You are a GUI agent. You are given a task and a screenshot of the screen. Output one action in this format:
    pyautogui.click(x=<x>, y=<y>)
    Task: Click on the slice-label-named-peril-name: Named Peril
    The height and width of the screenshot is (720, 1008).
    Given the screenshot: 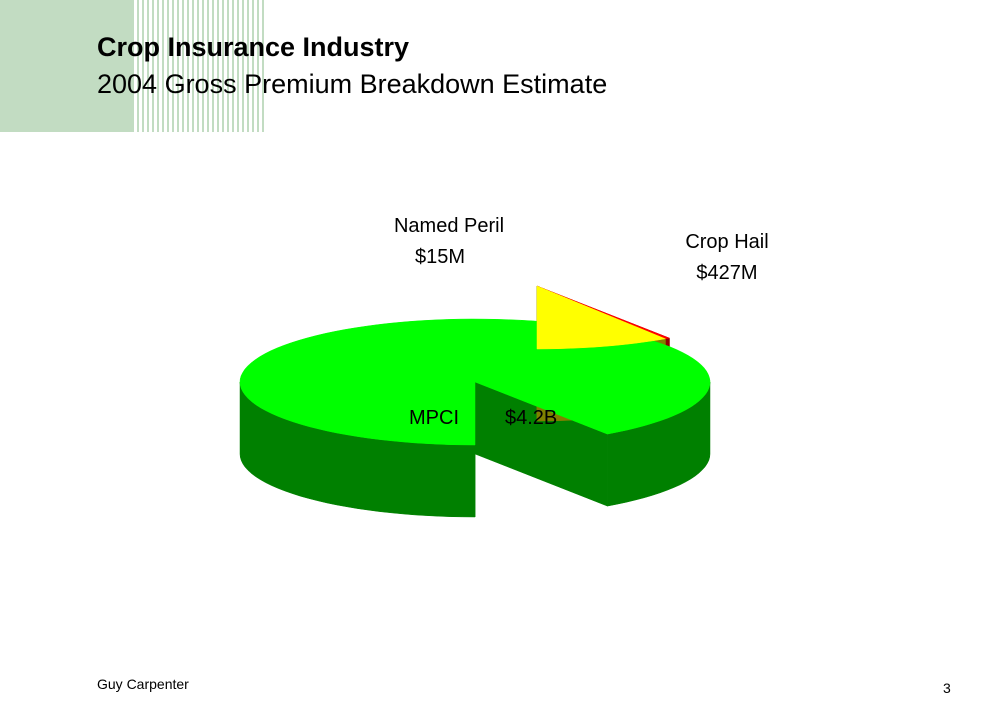 What is the action you would take?
    pyautogui.click(x=449, y=226)
    